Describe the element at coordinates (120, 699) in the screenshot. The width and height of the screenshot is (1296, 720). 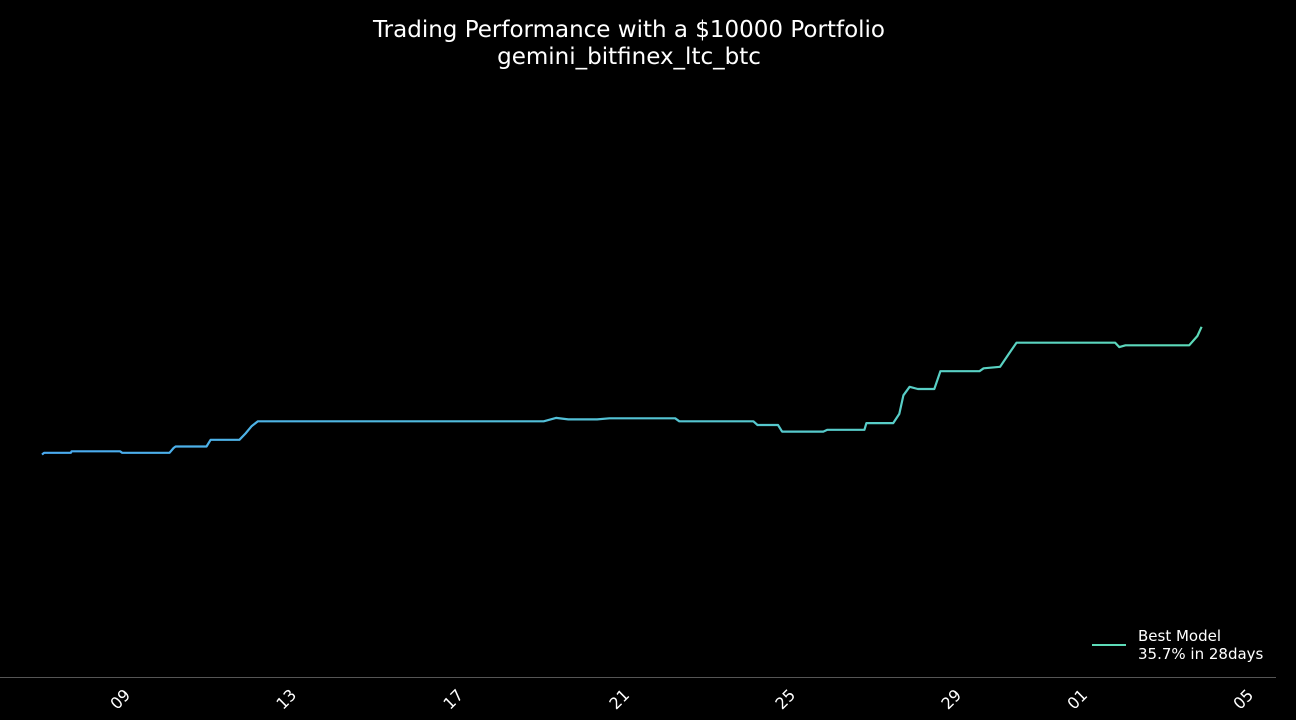
I see `x-tick-label: 09` at that location.